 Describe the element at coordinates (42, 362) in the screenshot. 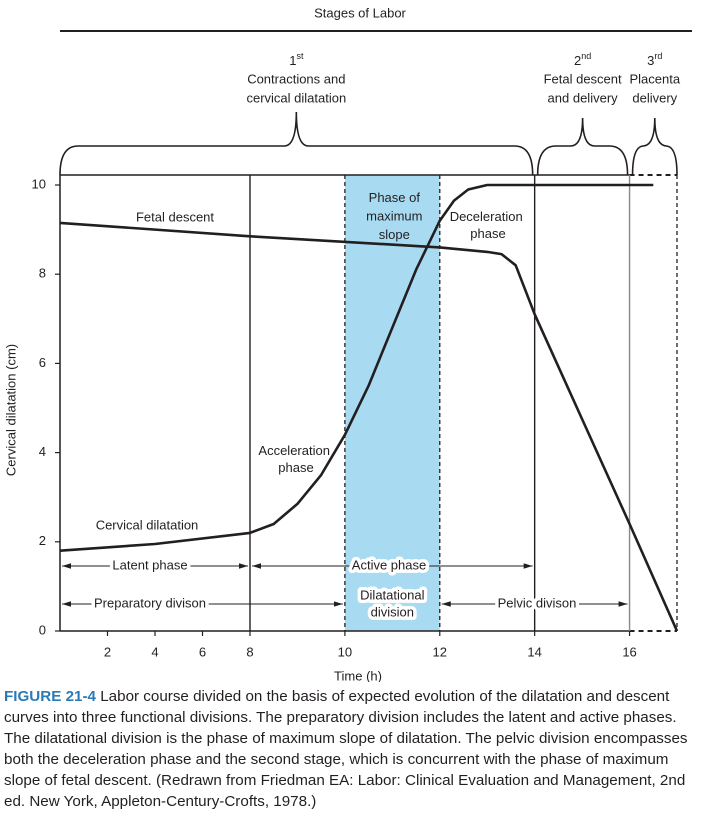

I see `y-tick-label: 6` at that location.